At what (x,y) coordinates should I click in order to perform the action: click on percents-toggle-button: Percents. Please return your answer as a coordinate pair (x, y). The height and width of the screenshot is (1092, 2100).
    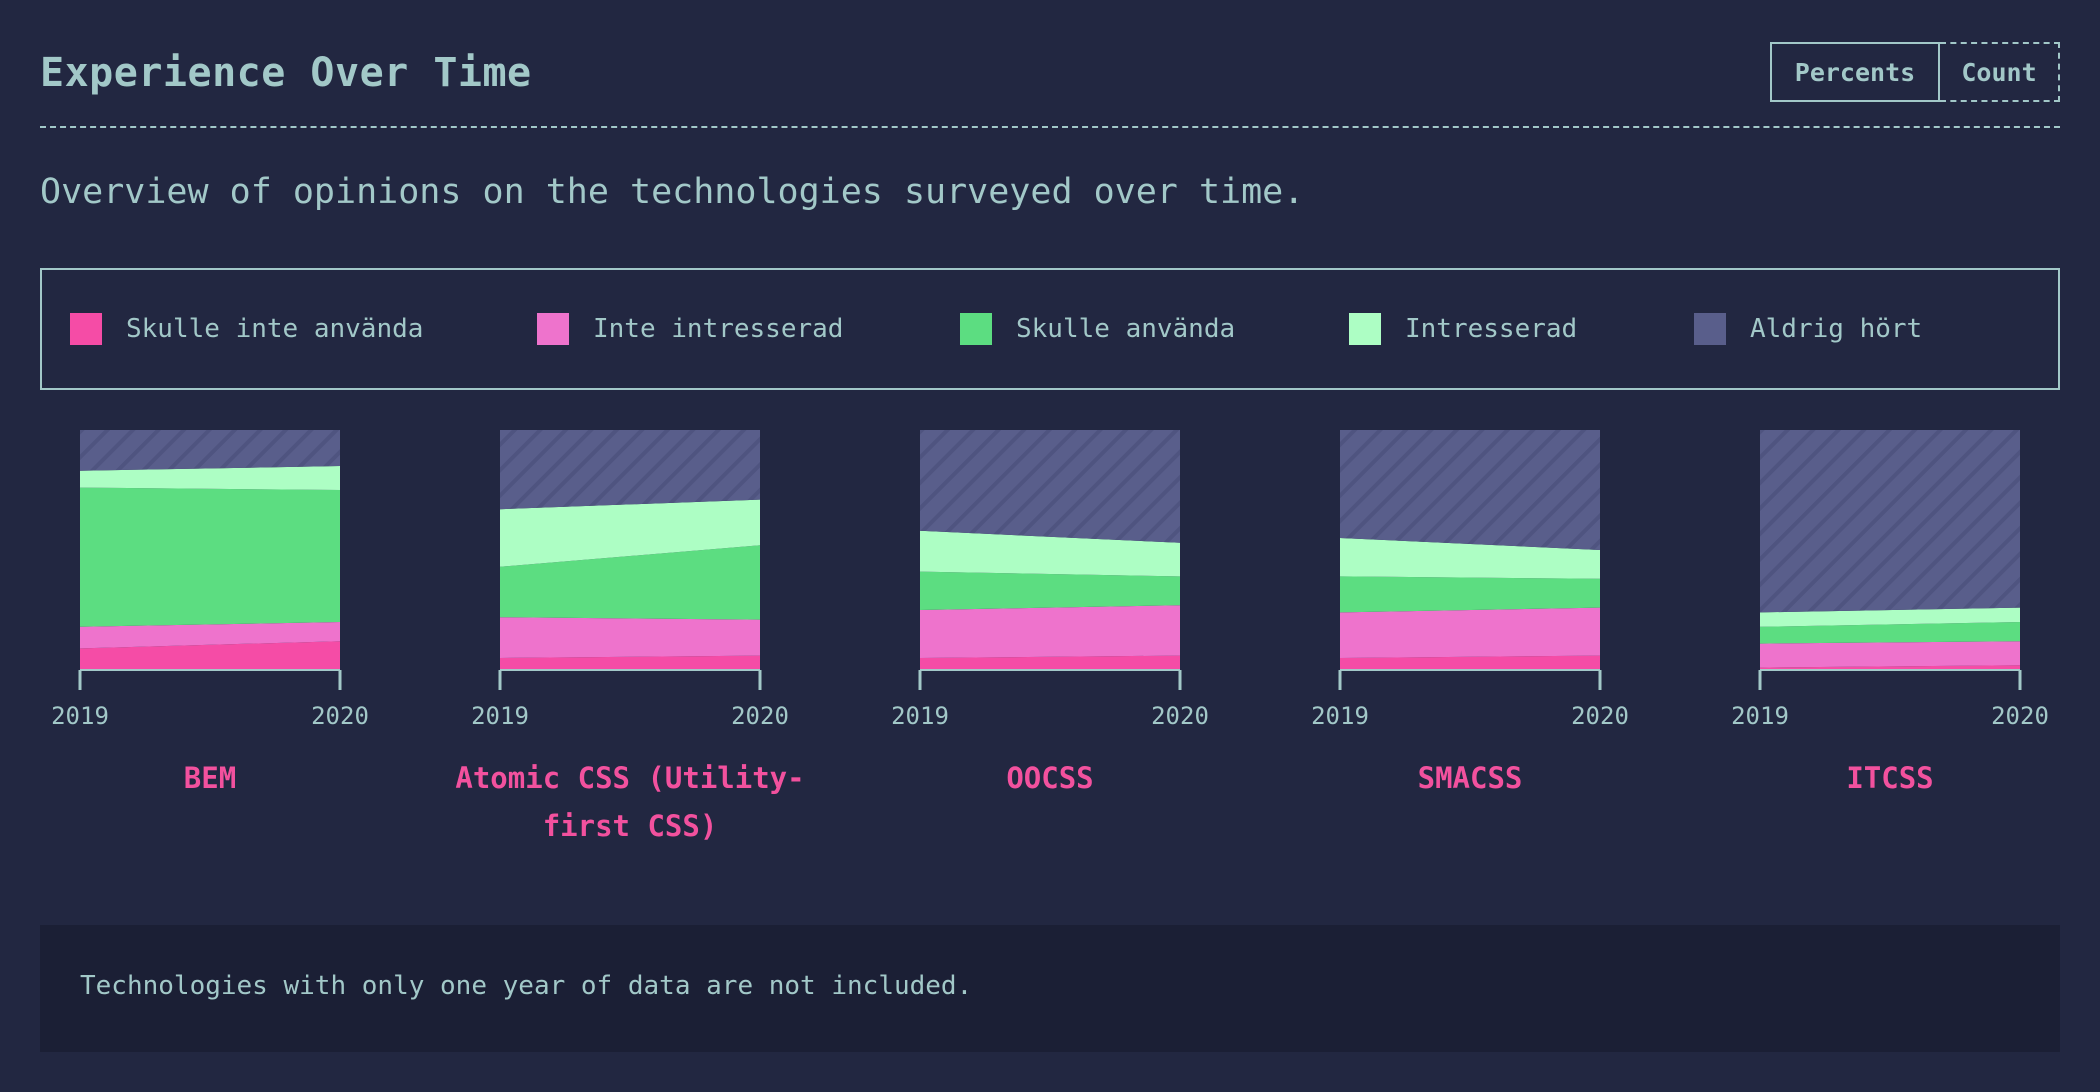
    Looking at the image, I should click on (1855, 72).